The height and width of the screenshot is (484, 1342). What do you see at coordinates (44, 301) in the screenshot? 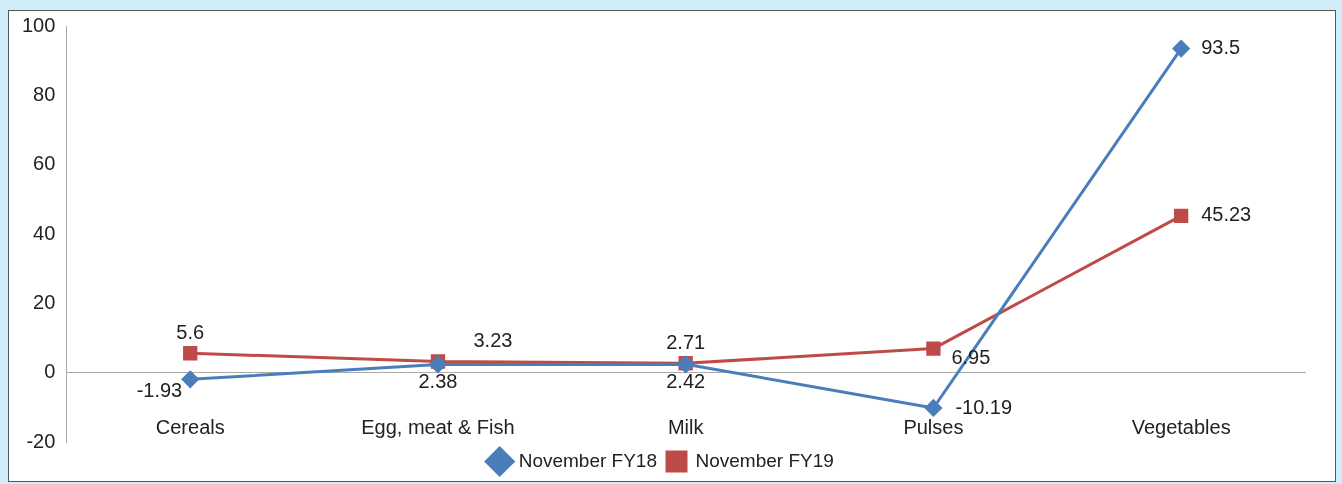
I see `y-tick-label: 20` at bounding box center [44, 301].